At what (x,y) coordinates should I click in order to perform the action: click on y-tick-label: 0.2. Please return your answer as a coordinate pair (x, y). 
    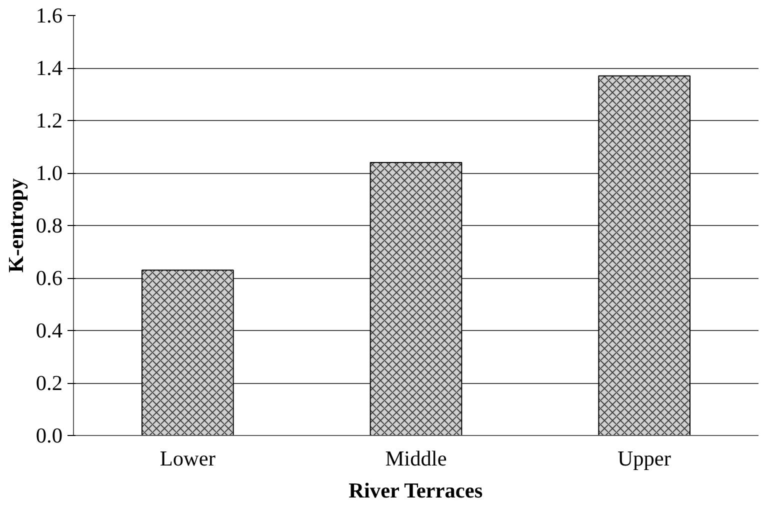
    Looking at the image, I should click on (49, 383).